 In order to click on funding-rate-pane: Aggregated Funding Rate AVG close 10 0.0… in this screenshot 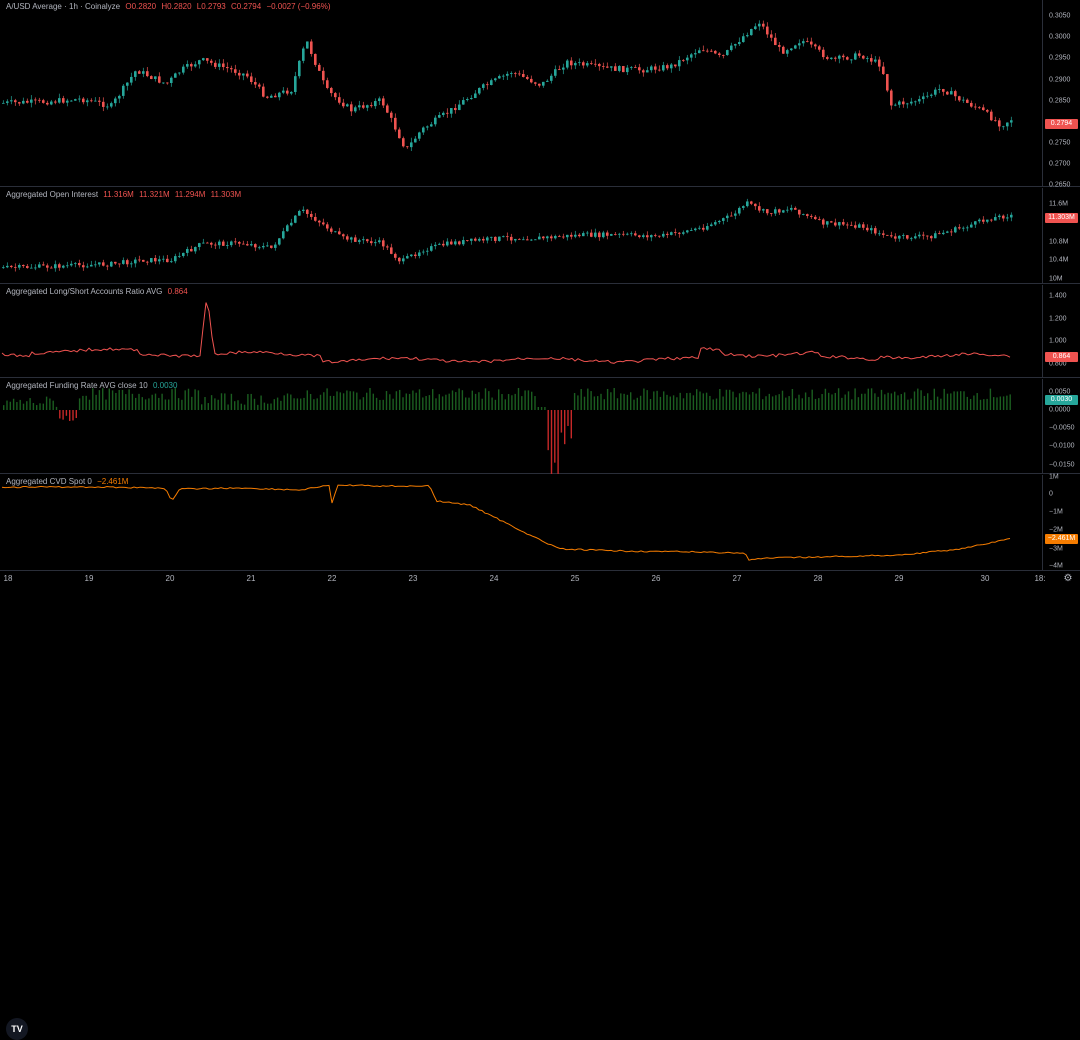, I will do `click(540, 426)`.